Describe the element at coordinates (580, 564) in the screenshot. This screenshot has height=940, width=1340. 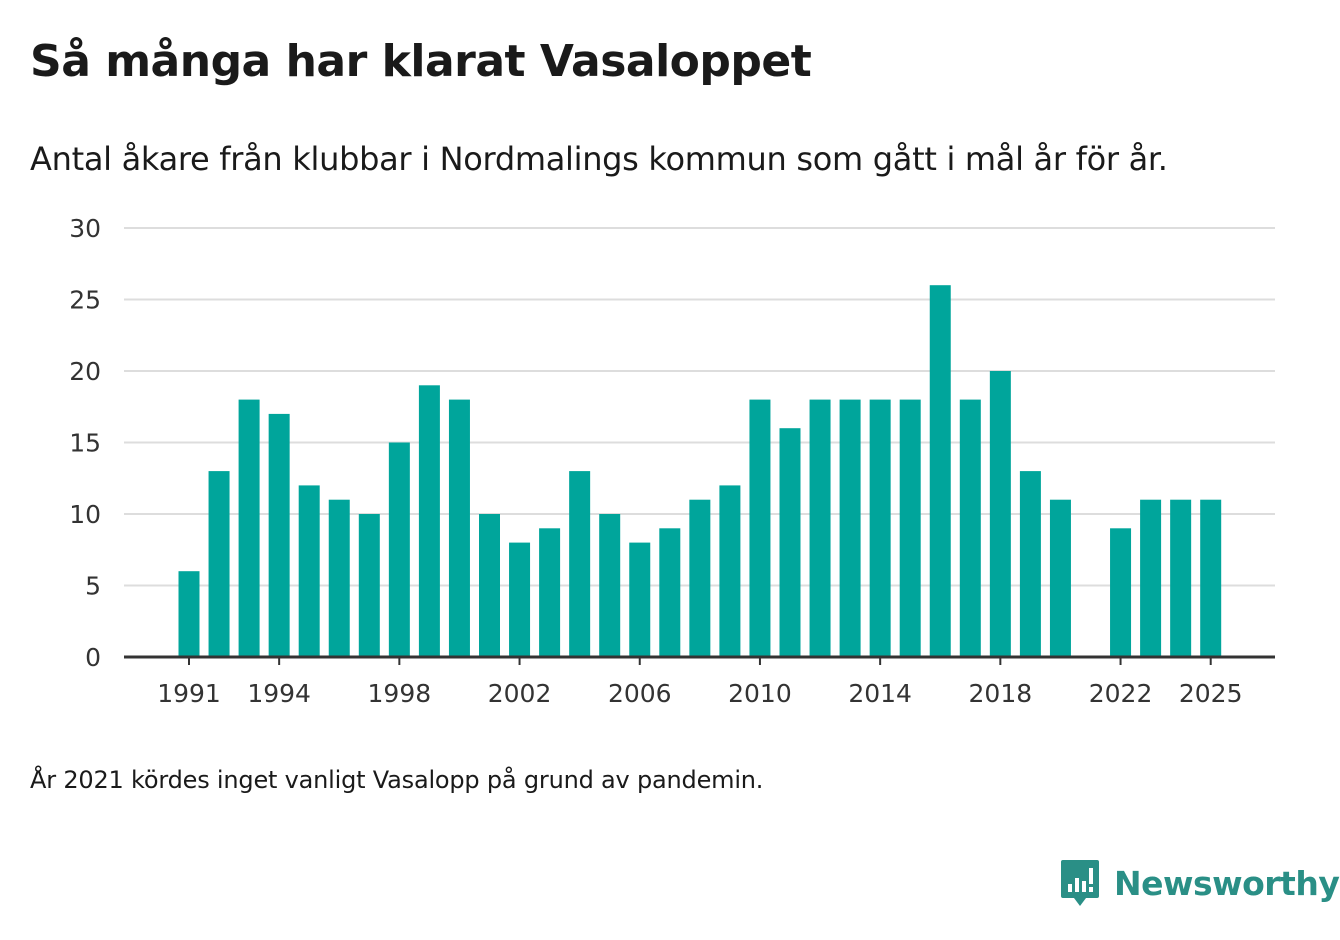
I see `bar-2004` at that location.